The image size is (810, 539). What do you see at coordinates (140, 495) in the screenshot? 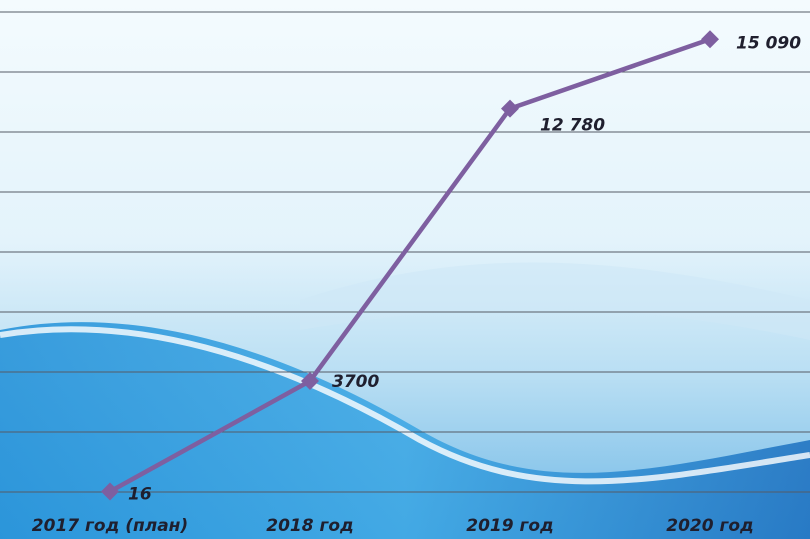
I see `data-label: 16` at bounding box center [140, 495].